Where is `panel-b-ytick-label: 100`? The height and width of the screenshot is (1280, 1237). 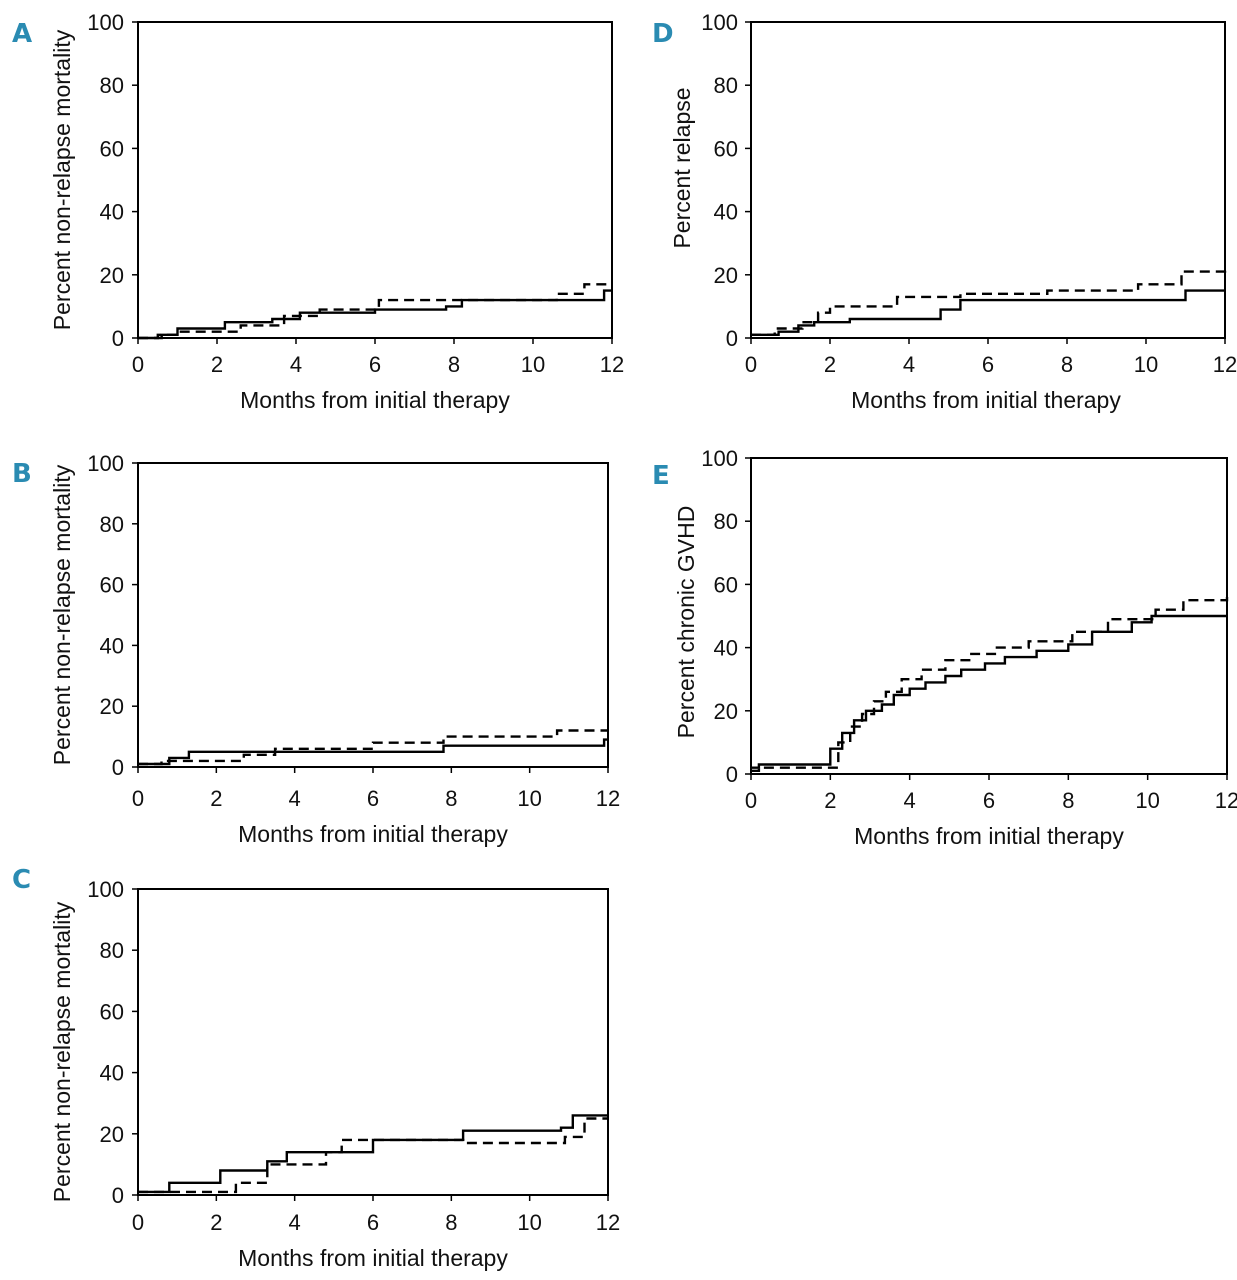 panel-b-ytick-label: 100 is located at coordinates (105, 463).